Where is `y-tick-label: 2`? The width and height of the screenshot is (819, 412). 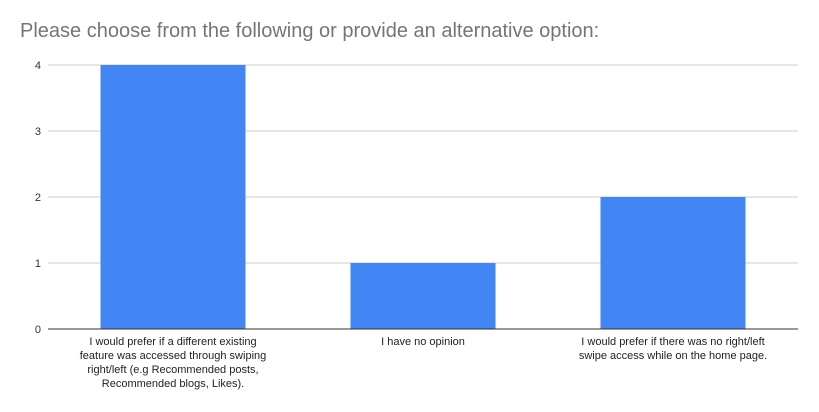
y-tick-label: 2 is located at coordinates (38, 198).